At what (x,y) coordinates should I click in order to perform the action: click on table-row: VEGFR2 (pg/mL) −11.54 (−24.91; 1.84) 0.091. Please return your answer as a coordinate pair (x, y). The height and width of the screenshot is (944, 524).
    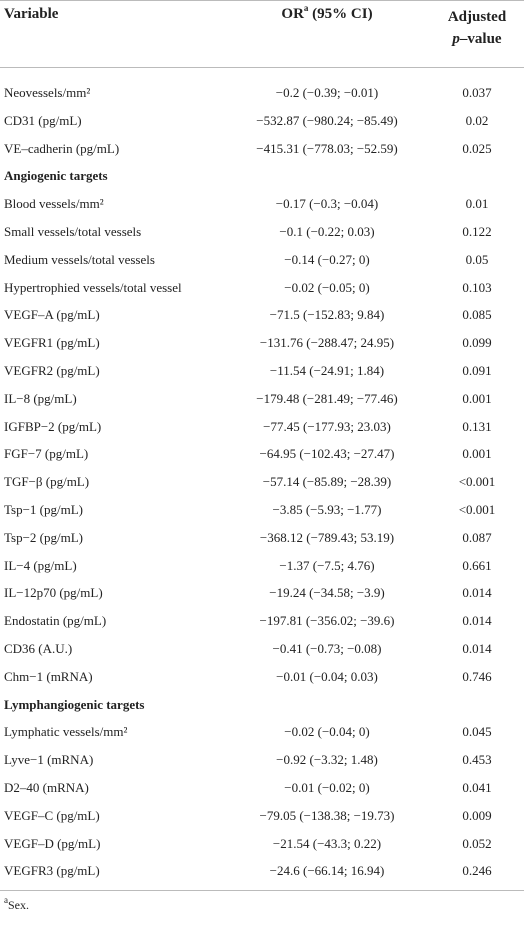
    Looking at the image, I should click on (262, 373).